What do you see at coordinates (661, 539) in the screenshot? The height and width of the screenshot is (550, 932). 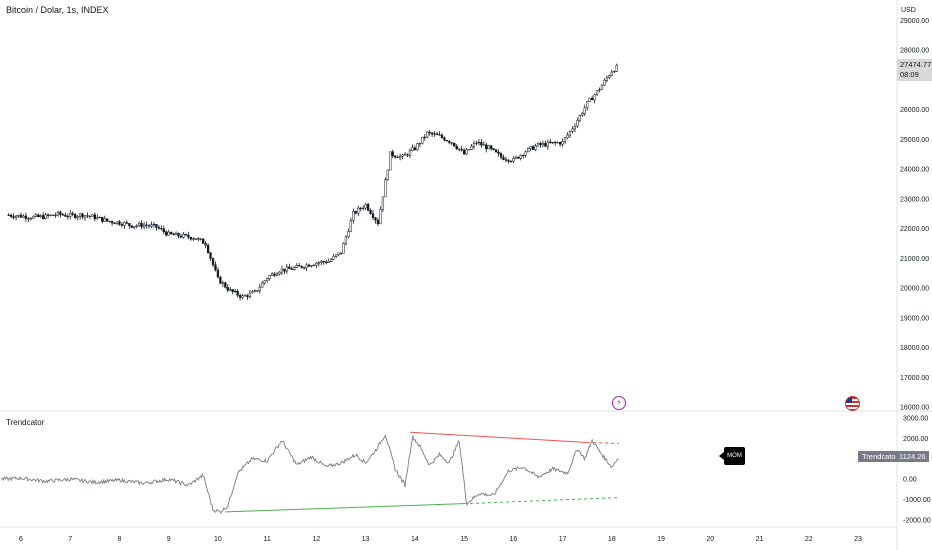 I see `time-tick-label: 19` at bounding box center [661, 539].